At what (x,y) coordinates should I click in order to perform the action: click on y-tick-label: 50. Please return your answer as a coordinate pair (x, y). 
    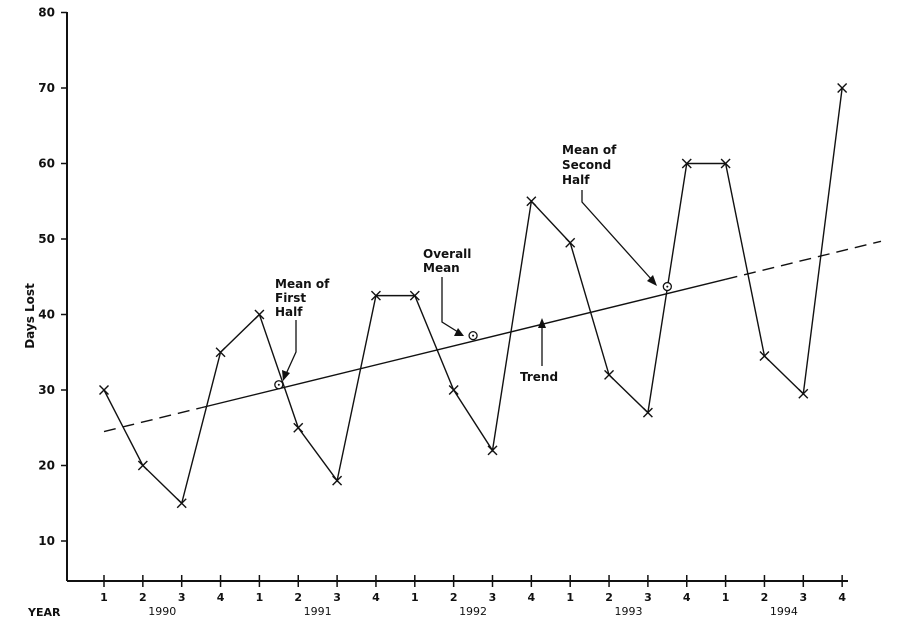
    Looking at the image, I should click on (46, 239).